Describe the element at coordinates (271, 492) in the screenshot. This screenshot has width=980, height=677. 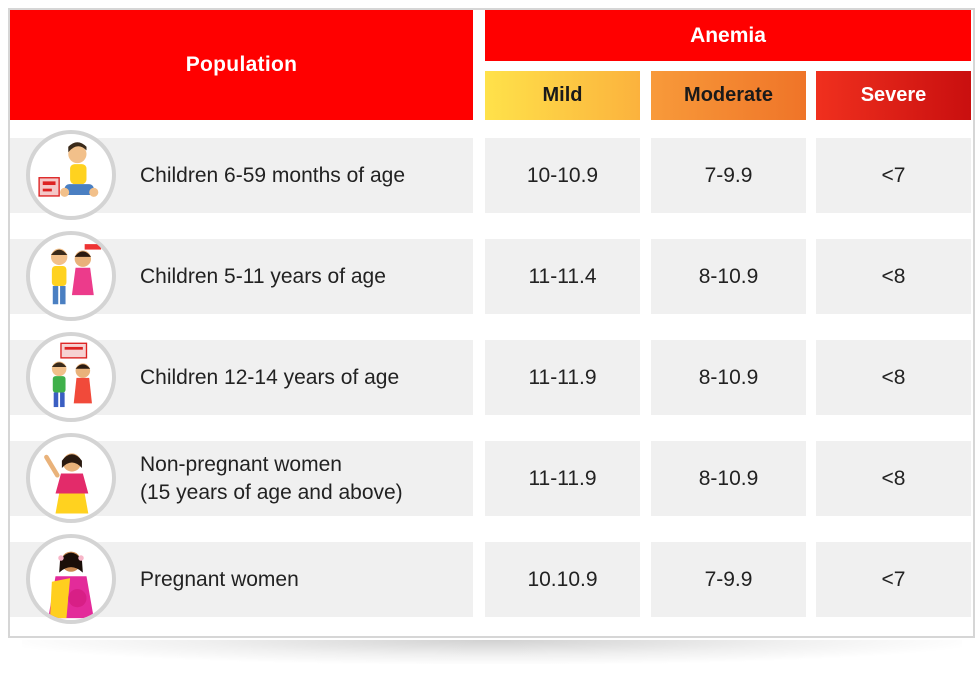
I see `population-label-detail: (15 years of age and above)` at that location.